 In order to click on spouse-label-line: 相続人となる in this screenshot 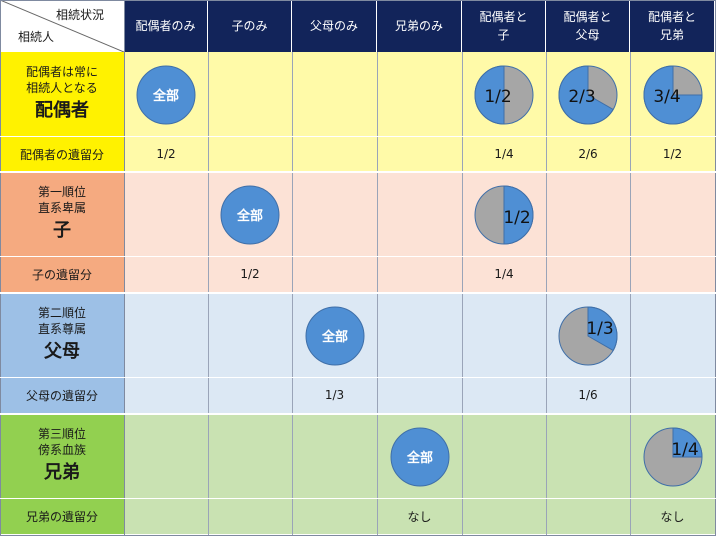, I will do `click(62, 88)`.